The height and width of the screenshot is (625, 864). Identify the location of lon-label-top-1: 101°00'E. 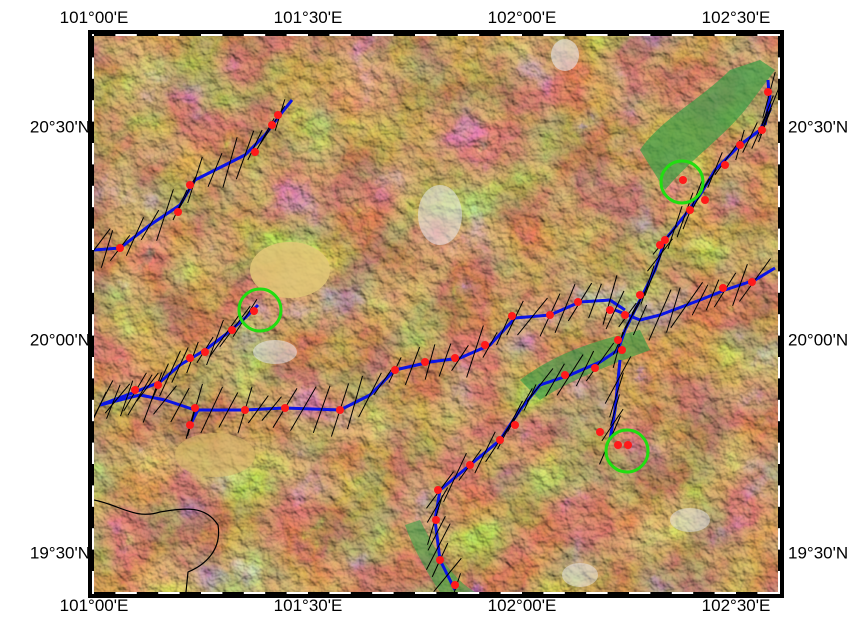
(94, 17).